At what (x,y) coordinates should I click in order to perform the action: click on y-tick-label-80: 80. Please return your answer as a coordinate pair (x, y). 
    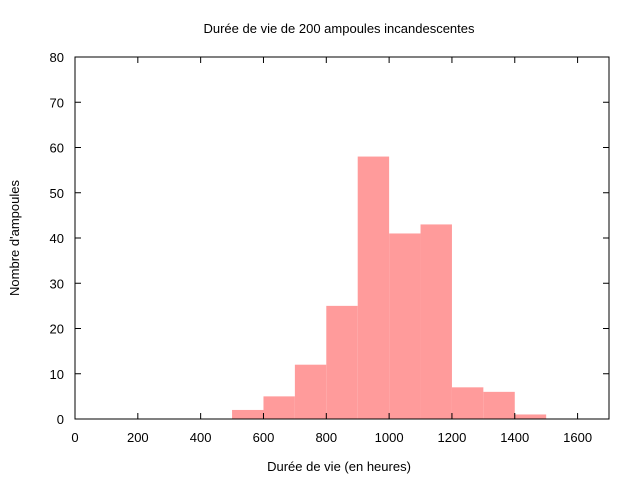
    Looking at the image, I should click on (57, 57).